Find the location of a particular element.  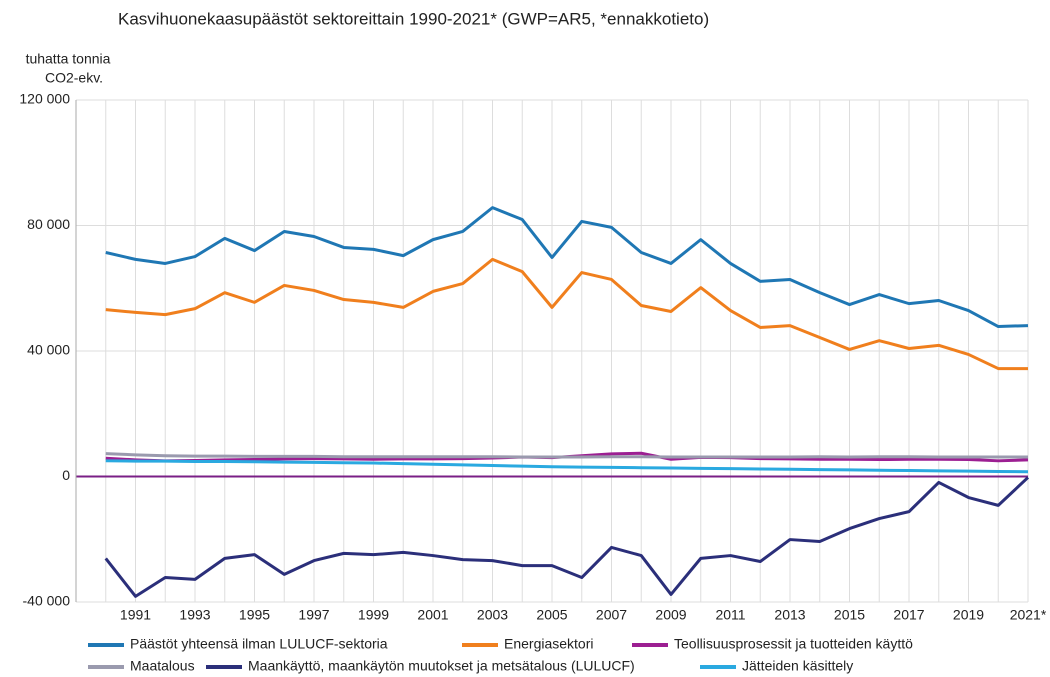

x-tick-label: 2015 is located at coordinates (849, 615).